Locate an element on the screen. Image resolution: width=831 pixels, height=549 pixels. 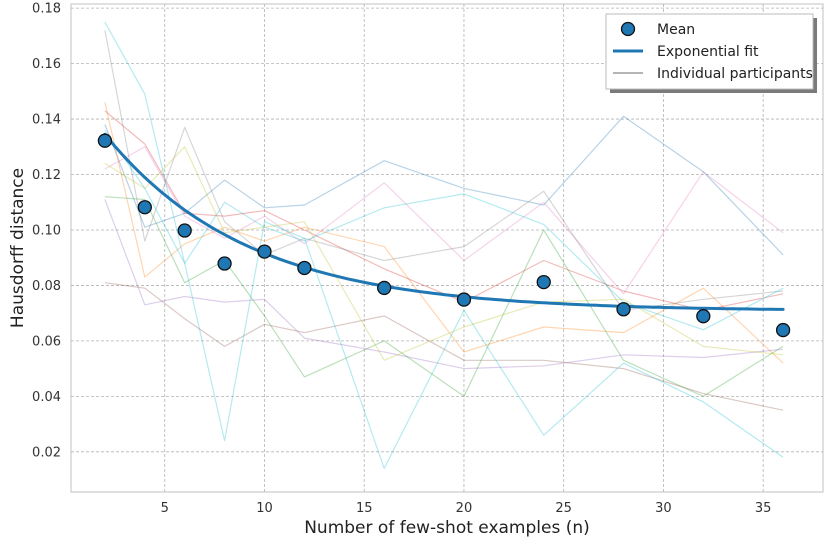
y-tick-label: 0.14 is located at coordinates (46, 120).